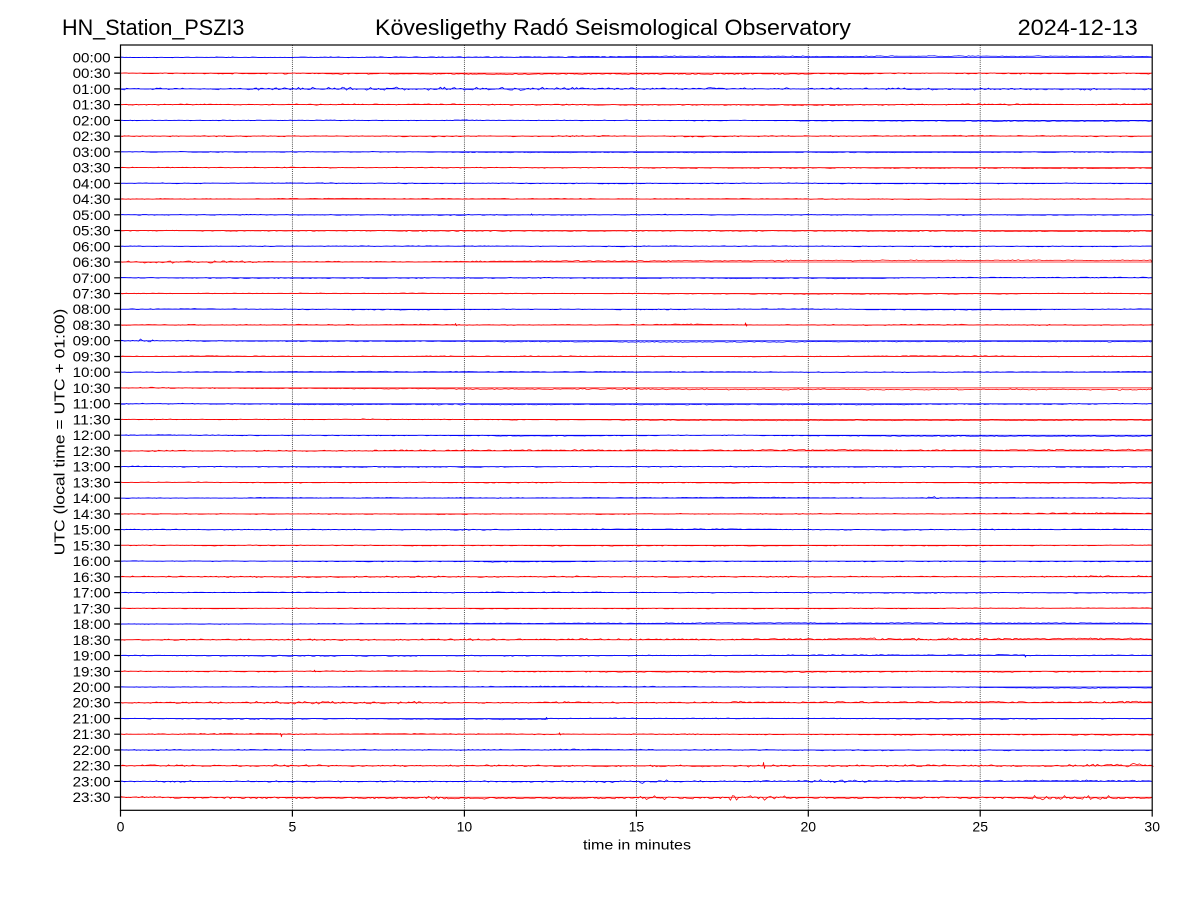 The image size is (1200, 900). What do you see at coordinates (92, 561) in the screenshot?
I see `svg-text: 16:00` at bounding box center [92, 561].